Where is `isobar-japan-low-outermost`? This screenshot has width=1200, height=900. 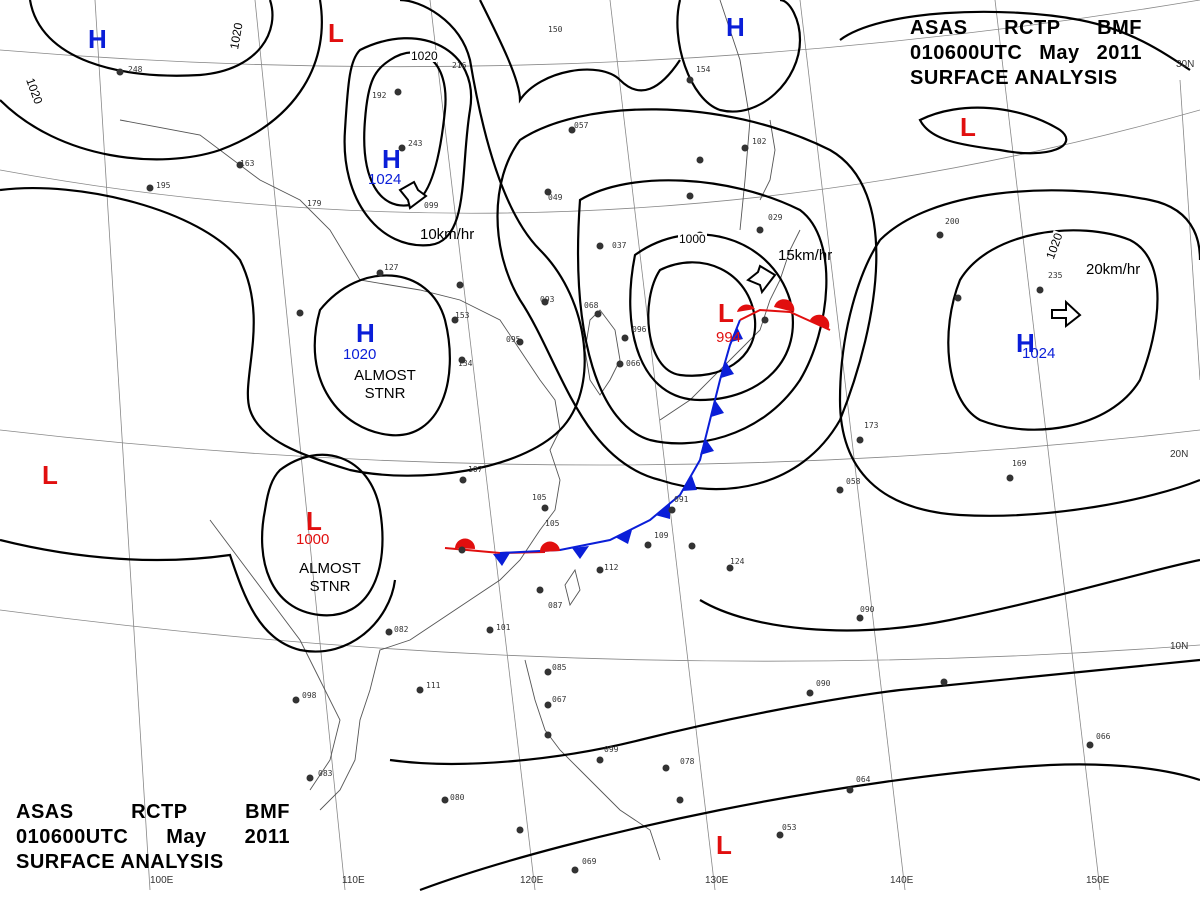 isobar-japan-low-outermost is located at coordinates (687, 299).